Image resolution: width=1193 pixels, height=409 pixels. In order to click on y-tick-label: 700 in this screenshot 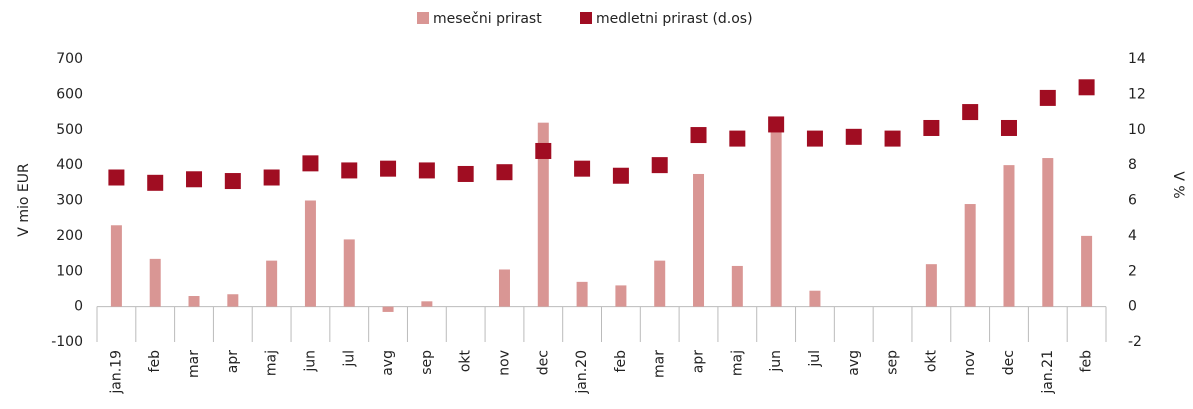, I will do `click(69, 59)`.